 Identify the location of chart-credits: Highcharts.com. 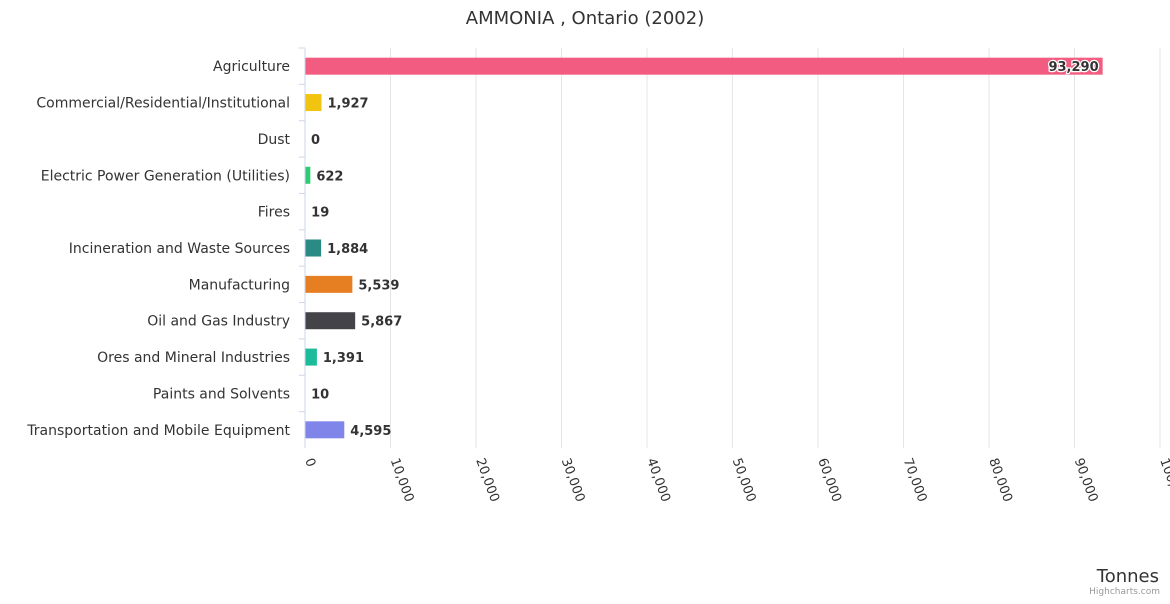
(1124, 592).